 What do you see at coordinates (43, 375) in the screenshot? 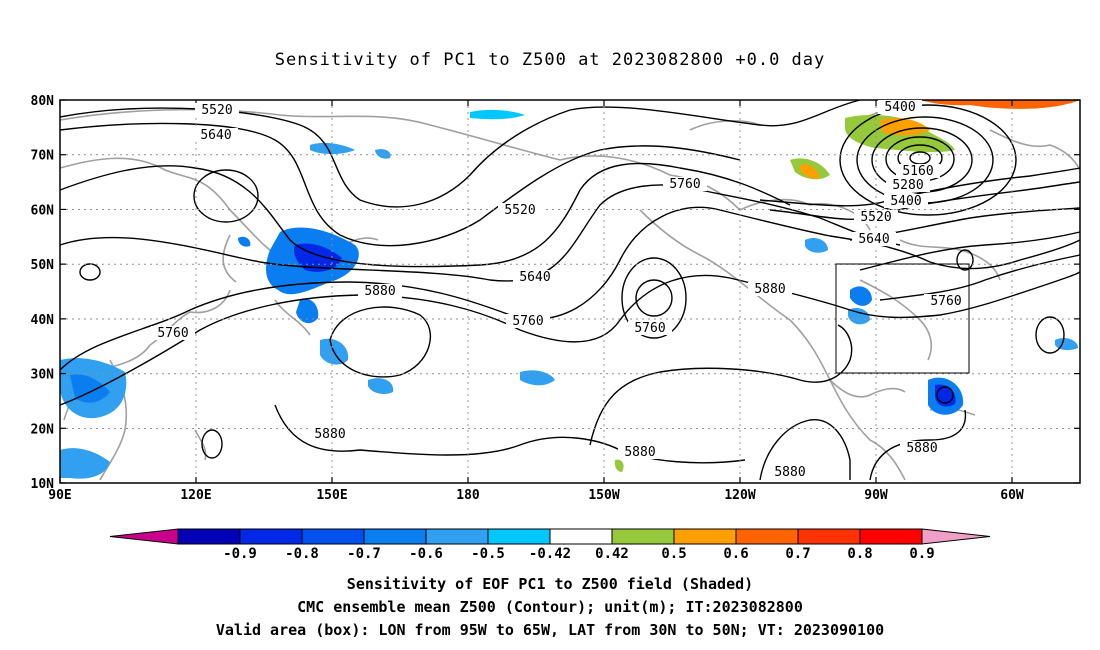
I see `lat-label: 30N` at bounding box center [43, 375].